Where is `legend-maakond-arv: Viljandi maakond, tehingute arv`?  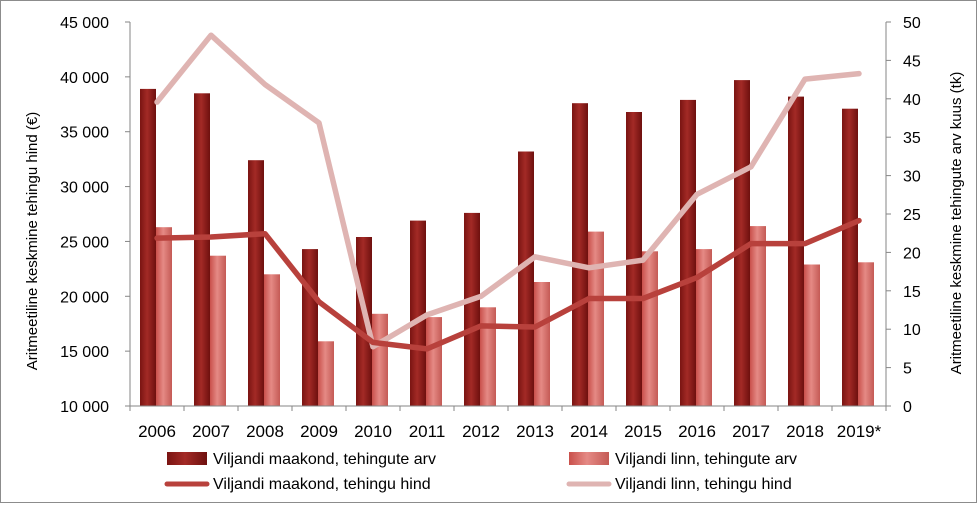 legend-maakond-arv: Viljandi maakond, tehingute arv is located at coordinates (301, 459).